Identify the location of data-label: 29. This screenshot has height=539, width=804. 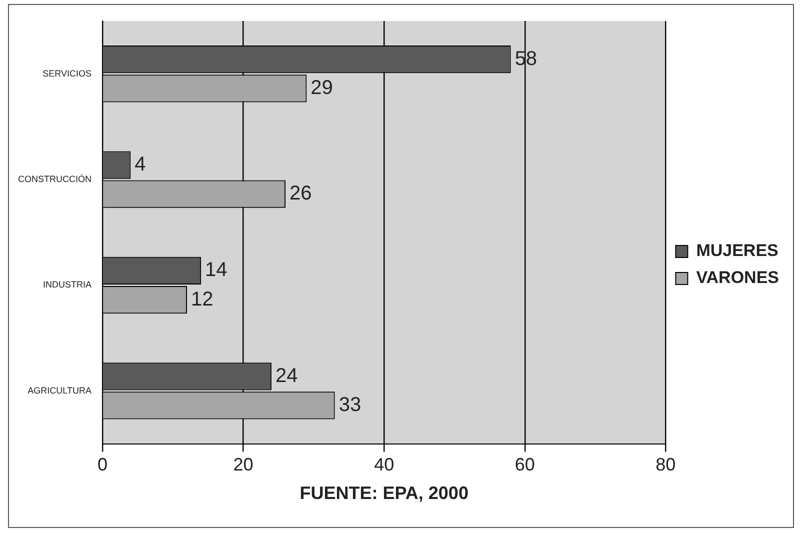
(321, 87).